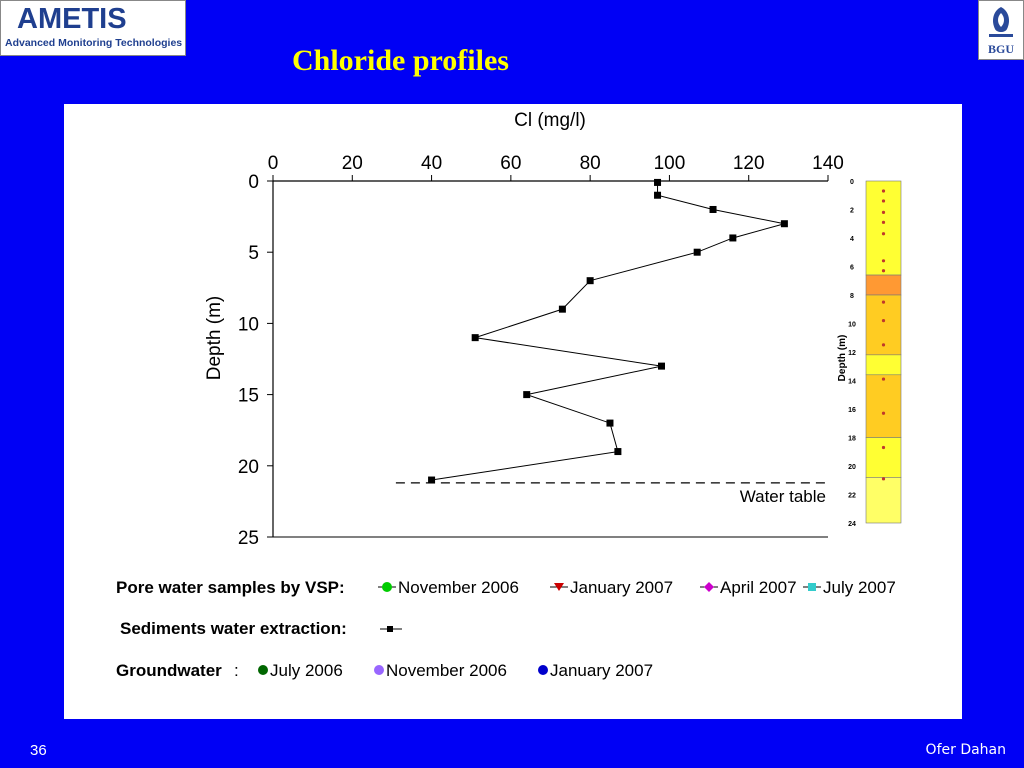 This screenshot has width=1024, height=768. I want to click on lithology-tick-label: 4, so click(852, 239).